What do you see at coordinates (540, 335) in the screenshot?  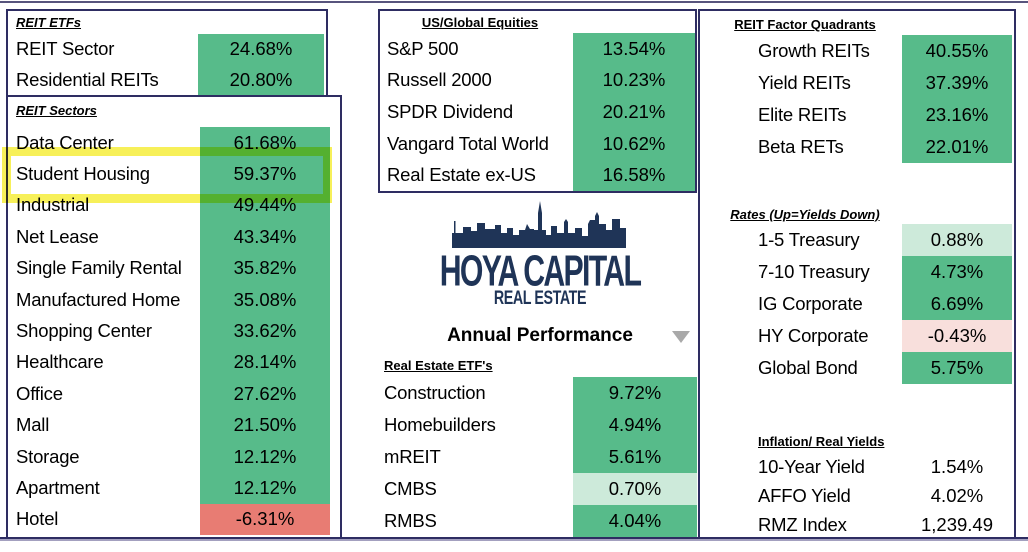 I see `view-selector-label: Annual Performance` at bounding box center [540, 335].